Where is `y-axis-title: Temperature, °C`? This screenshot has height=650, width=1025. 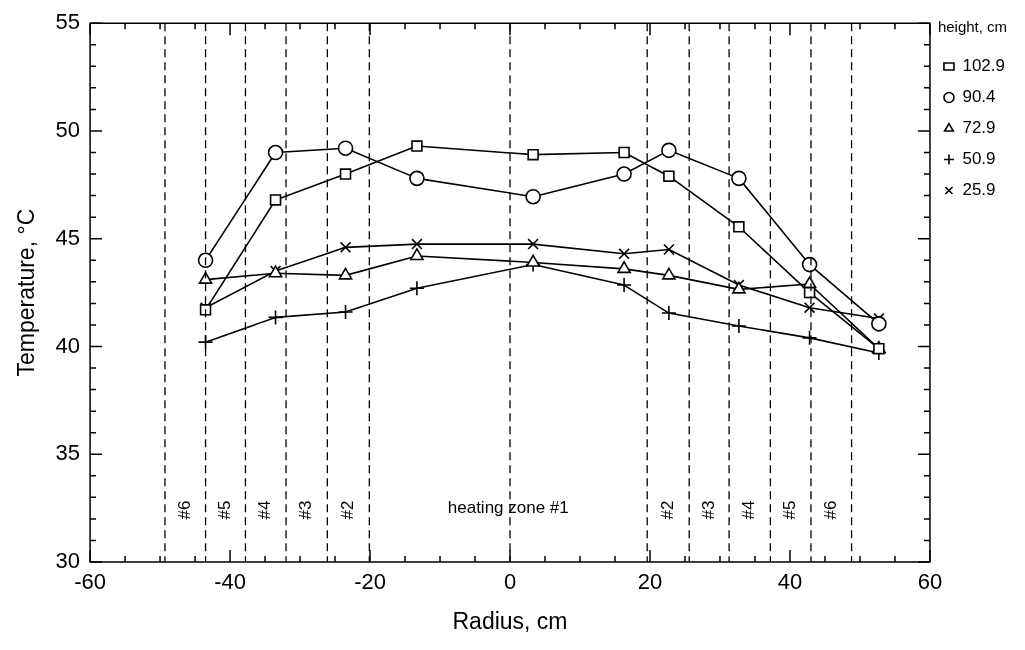
y-axis-title: Temperature, °C is located at coordinates (26, 292).